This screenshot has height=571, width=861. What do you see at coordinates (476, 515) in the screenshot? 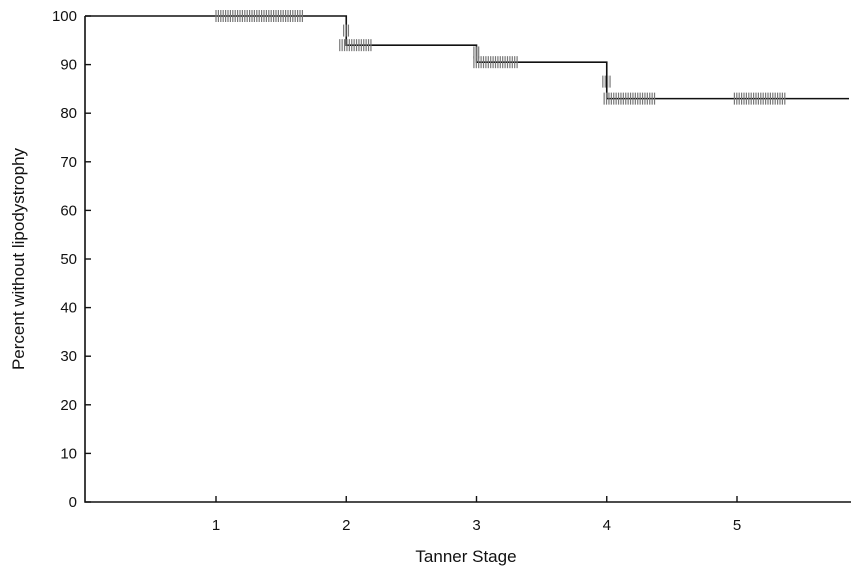
I see `x-axis-ticks: 1 2 3 4 5` at bounding box center [476, 515].